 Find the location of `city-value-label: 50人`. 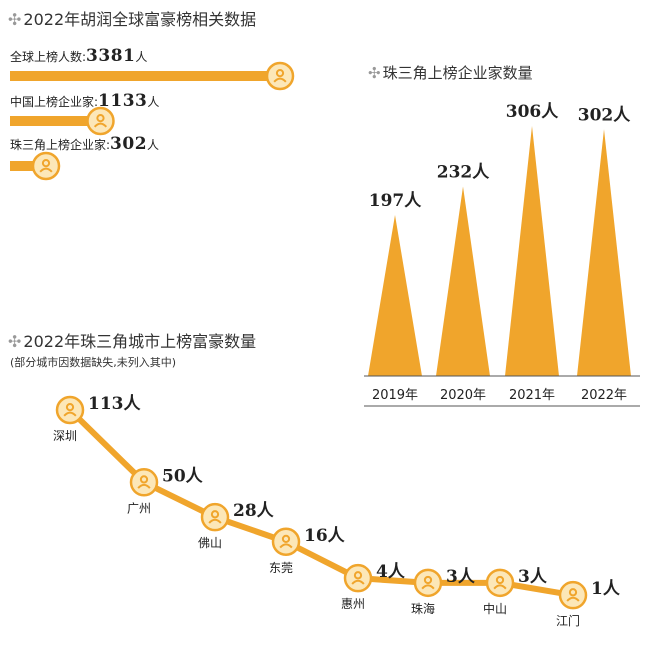

city-value-label: 50人 is located at coordinates (183, 476).